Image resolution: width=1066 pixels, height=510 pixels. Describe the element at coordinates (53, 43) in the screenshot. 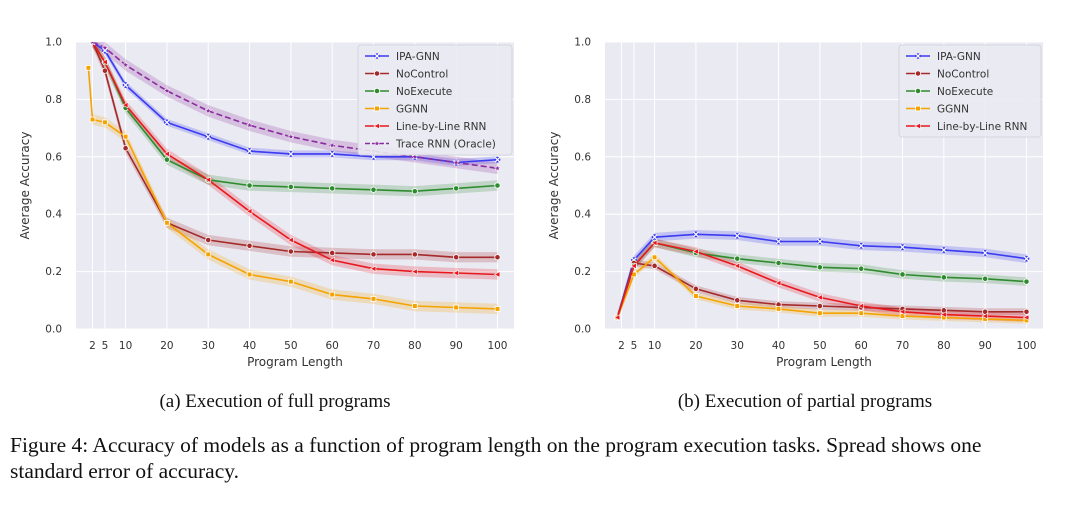

I see `y-tick-label: 1.0` at that location.